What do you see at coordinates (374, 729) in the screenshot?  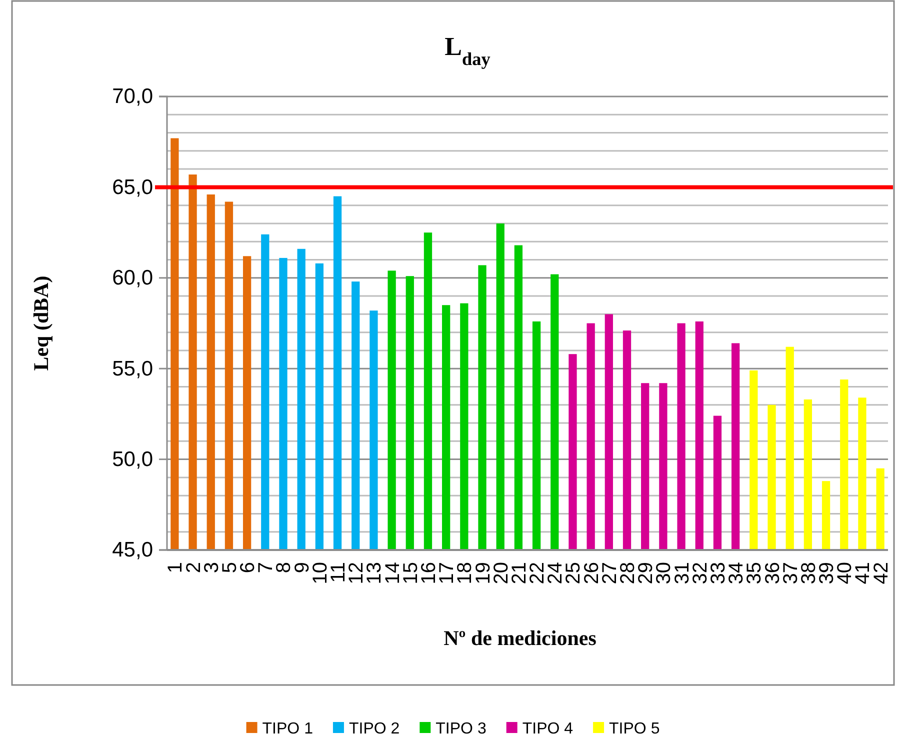 I see `legend-label: TIPO 2` at bounding box center [374, 729].